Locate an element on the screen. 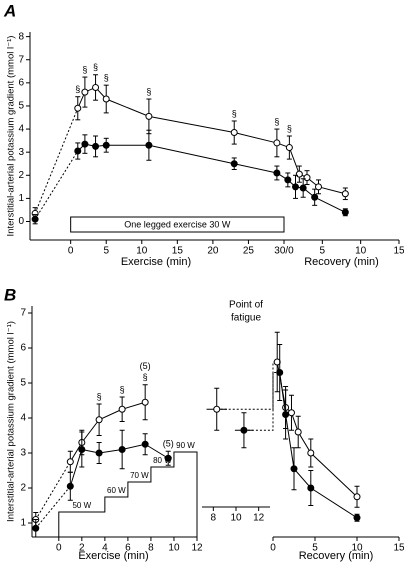 The height and width of the screenshot is (566, 404). workload-label: 90 W is located at coordinates (185, 445).